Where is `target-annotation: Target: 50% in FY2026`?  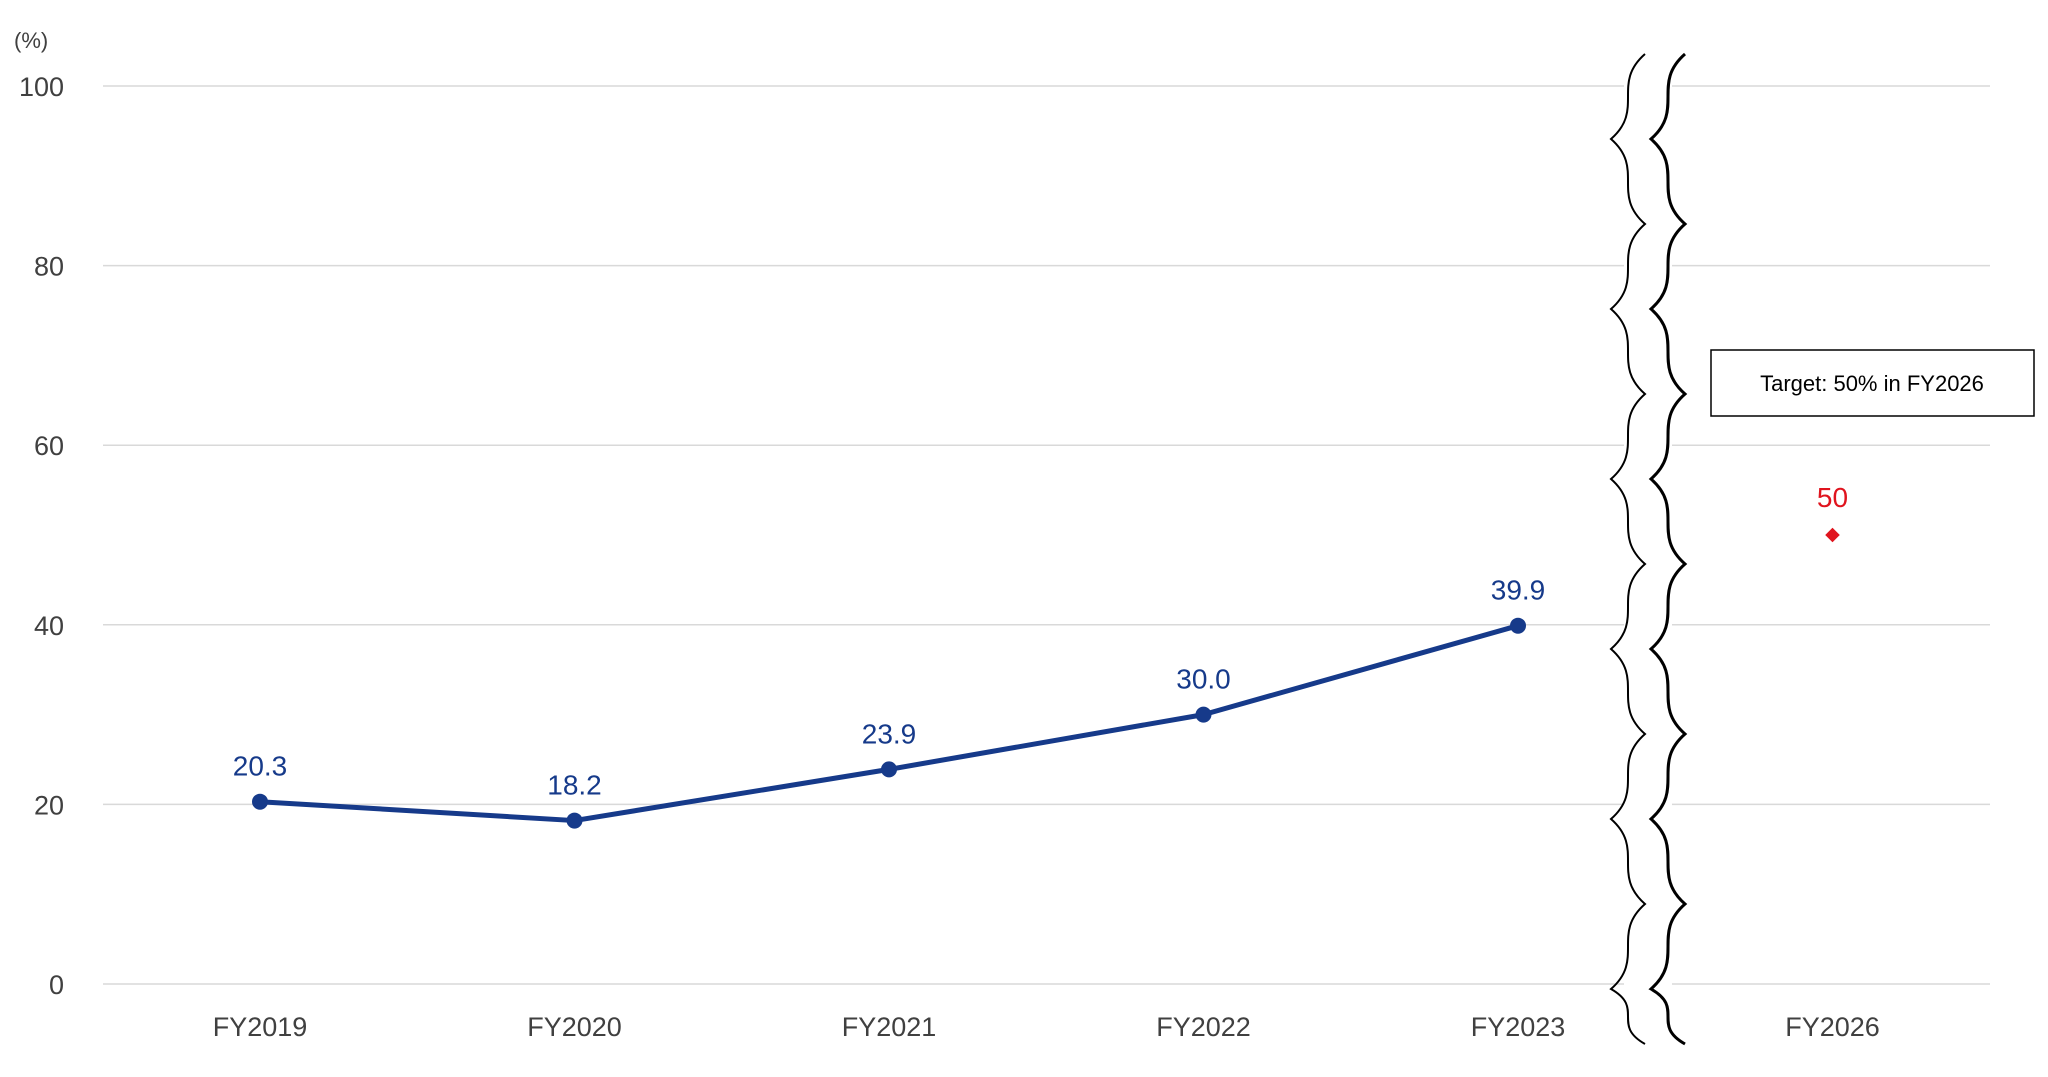
target-annotation: Target: 50% in FY2026 is located at coordinates (1872, 383).